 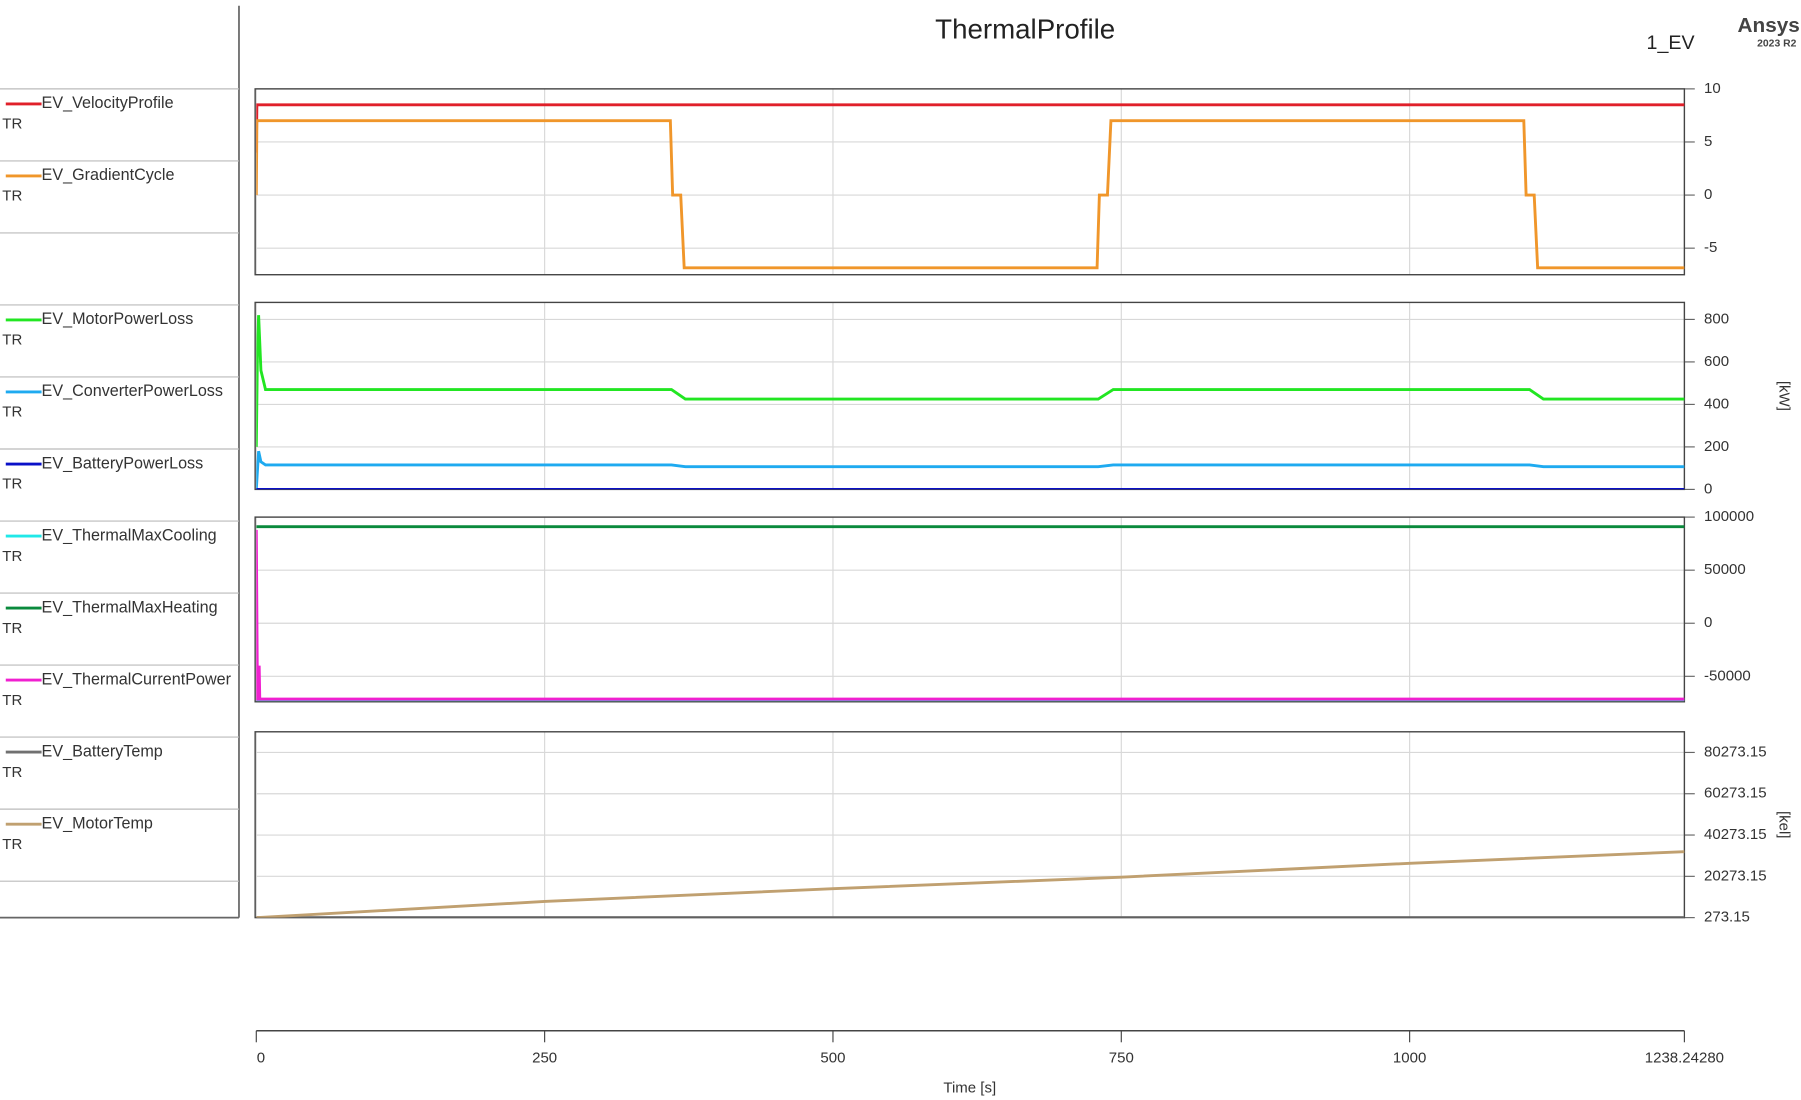 I want to click on x-tick-label: 250, so click(x=544, y=1057).